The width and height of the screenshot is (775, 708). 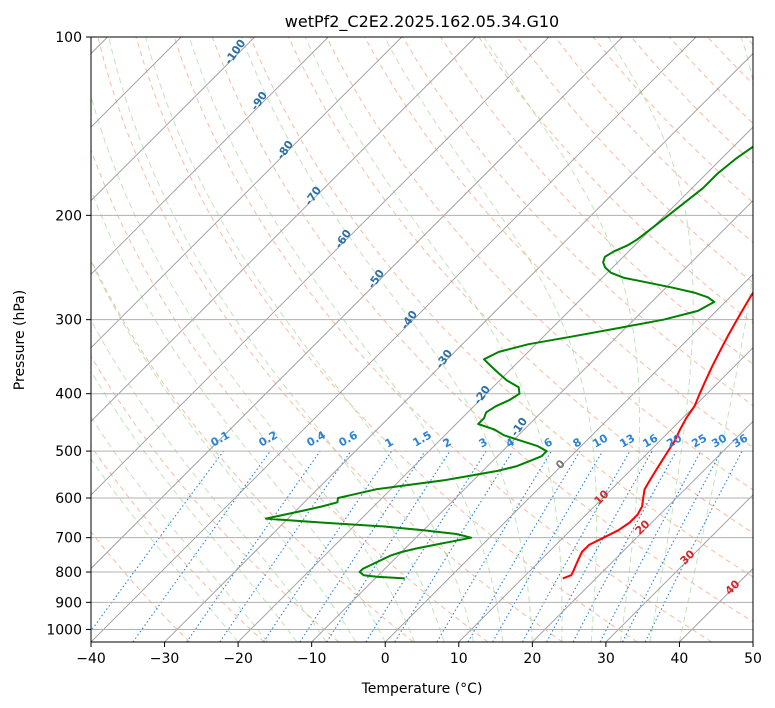 What do you see at coordinates (68, 395) in the screenshot?
I see `y-tick-label: 400` at bounding box center [68, 395].